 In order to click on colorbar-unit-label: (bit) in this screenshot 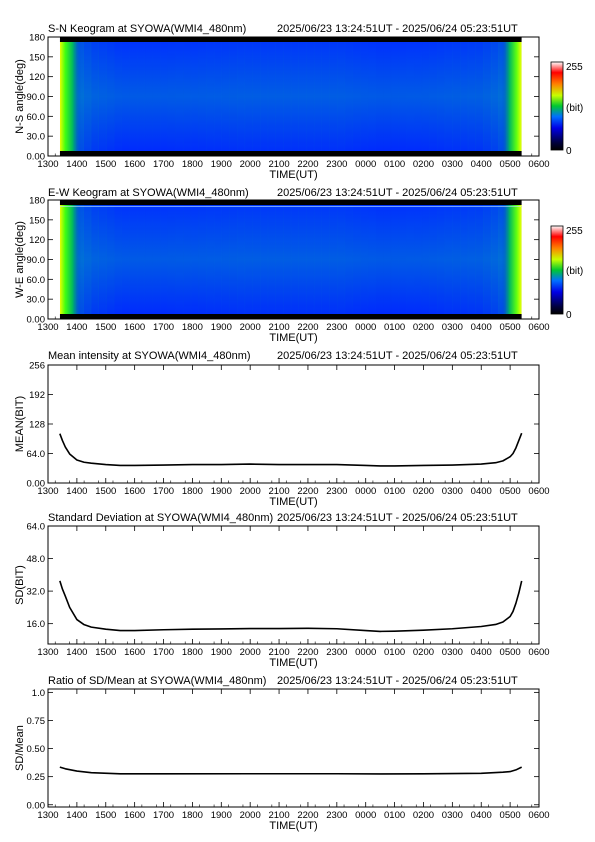, I will do `click(574, 271)`.